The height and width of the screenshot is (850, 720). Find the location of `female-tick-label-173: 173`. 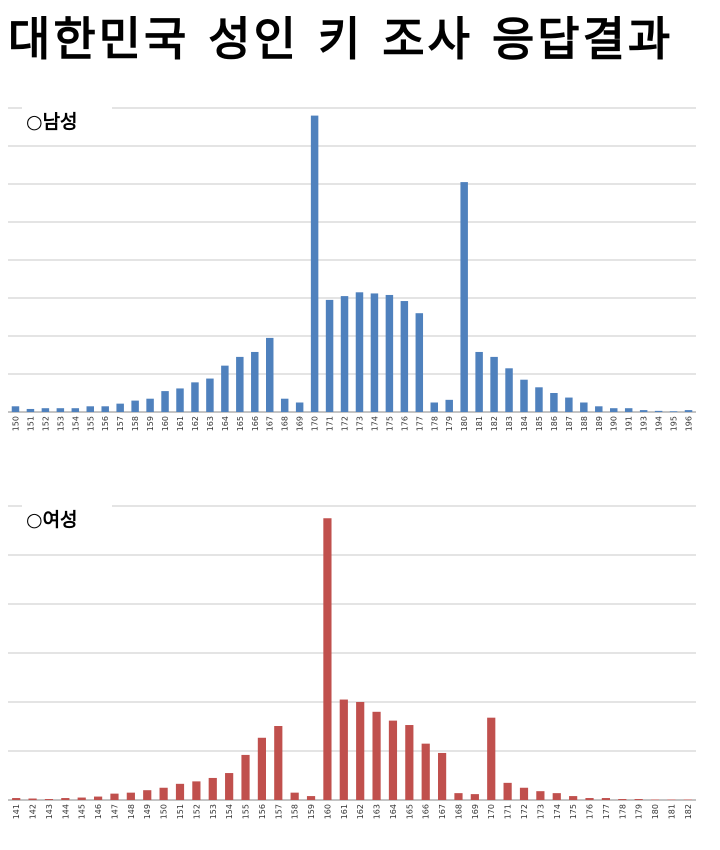

female-tick-label-173: 173 is located at coordinates (540, 811).